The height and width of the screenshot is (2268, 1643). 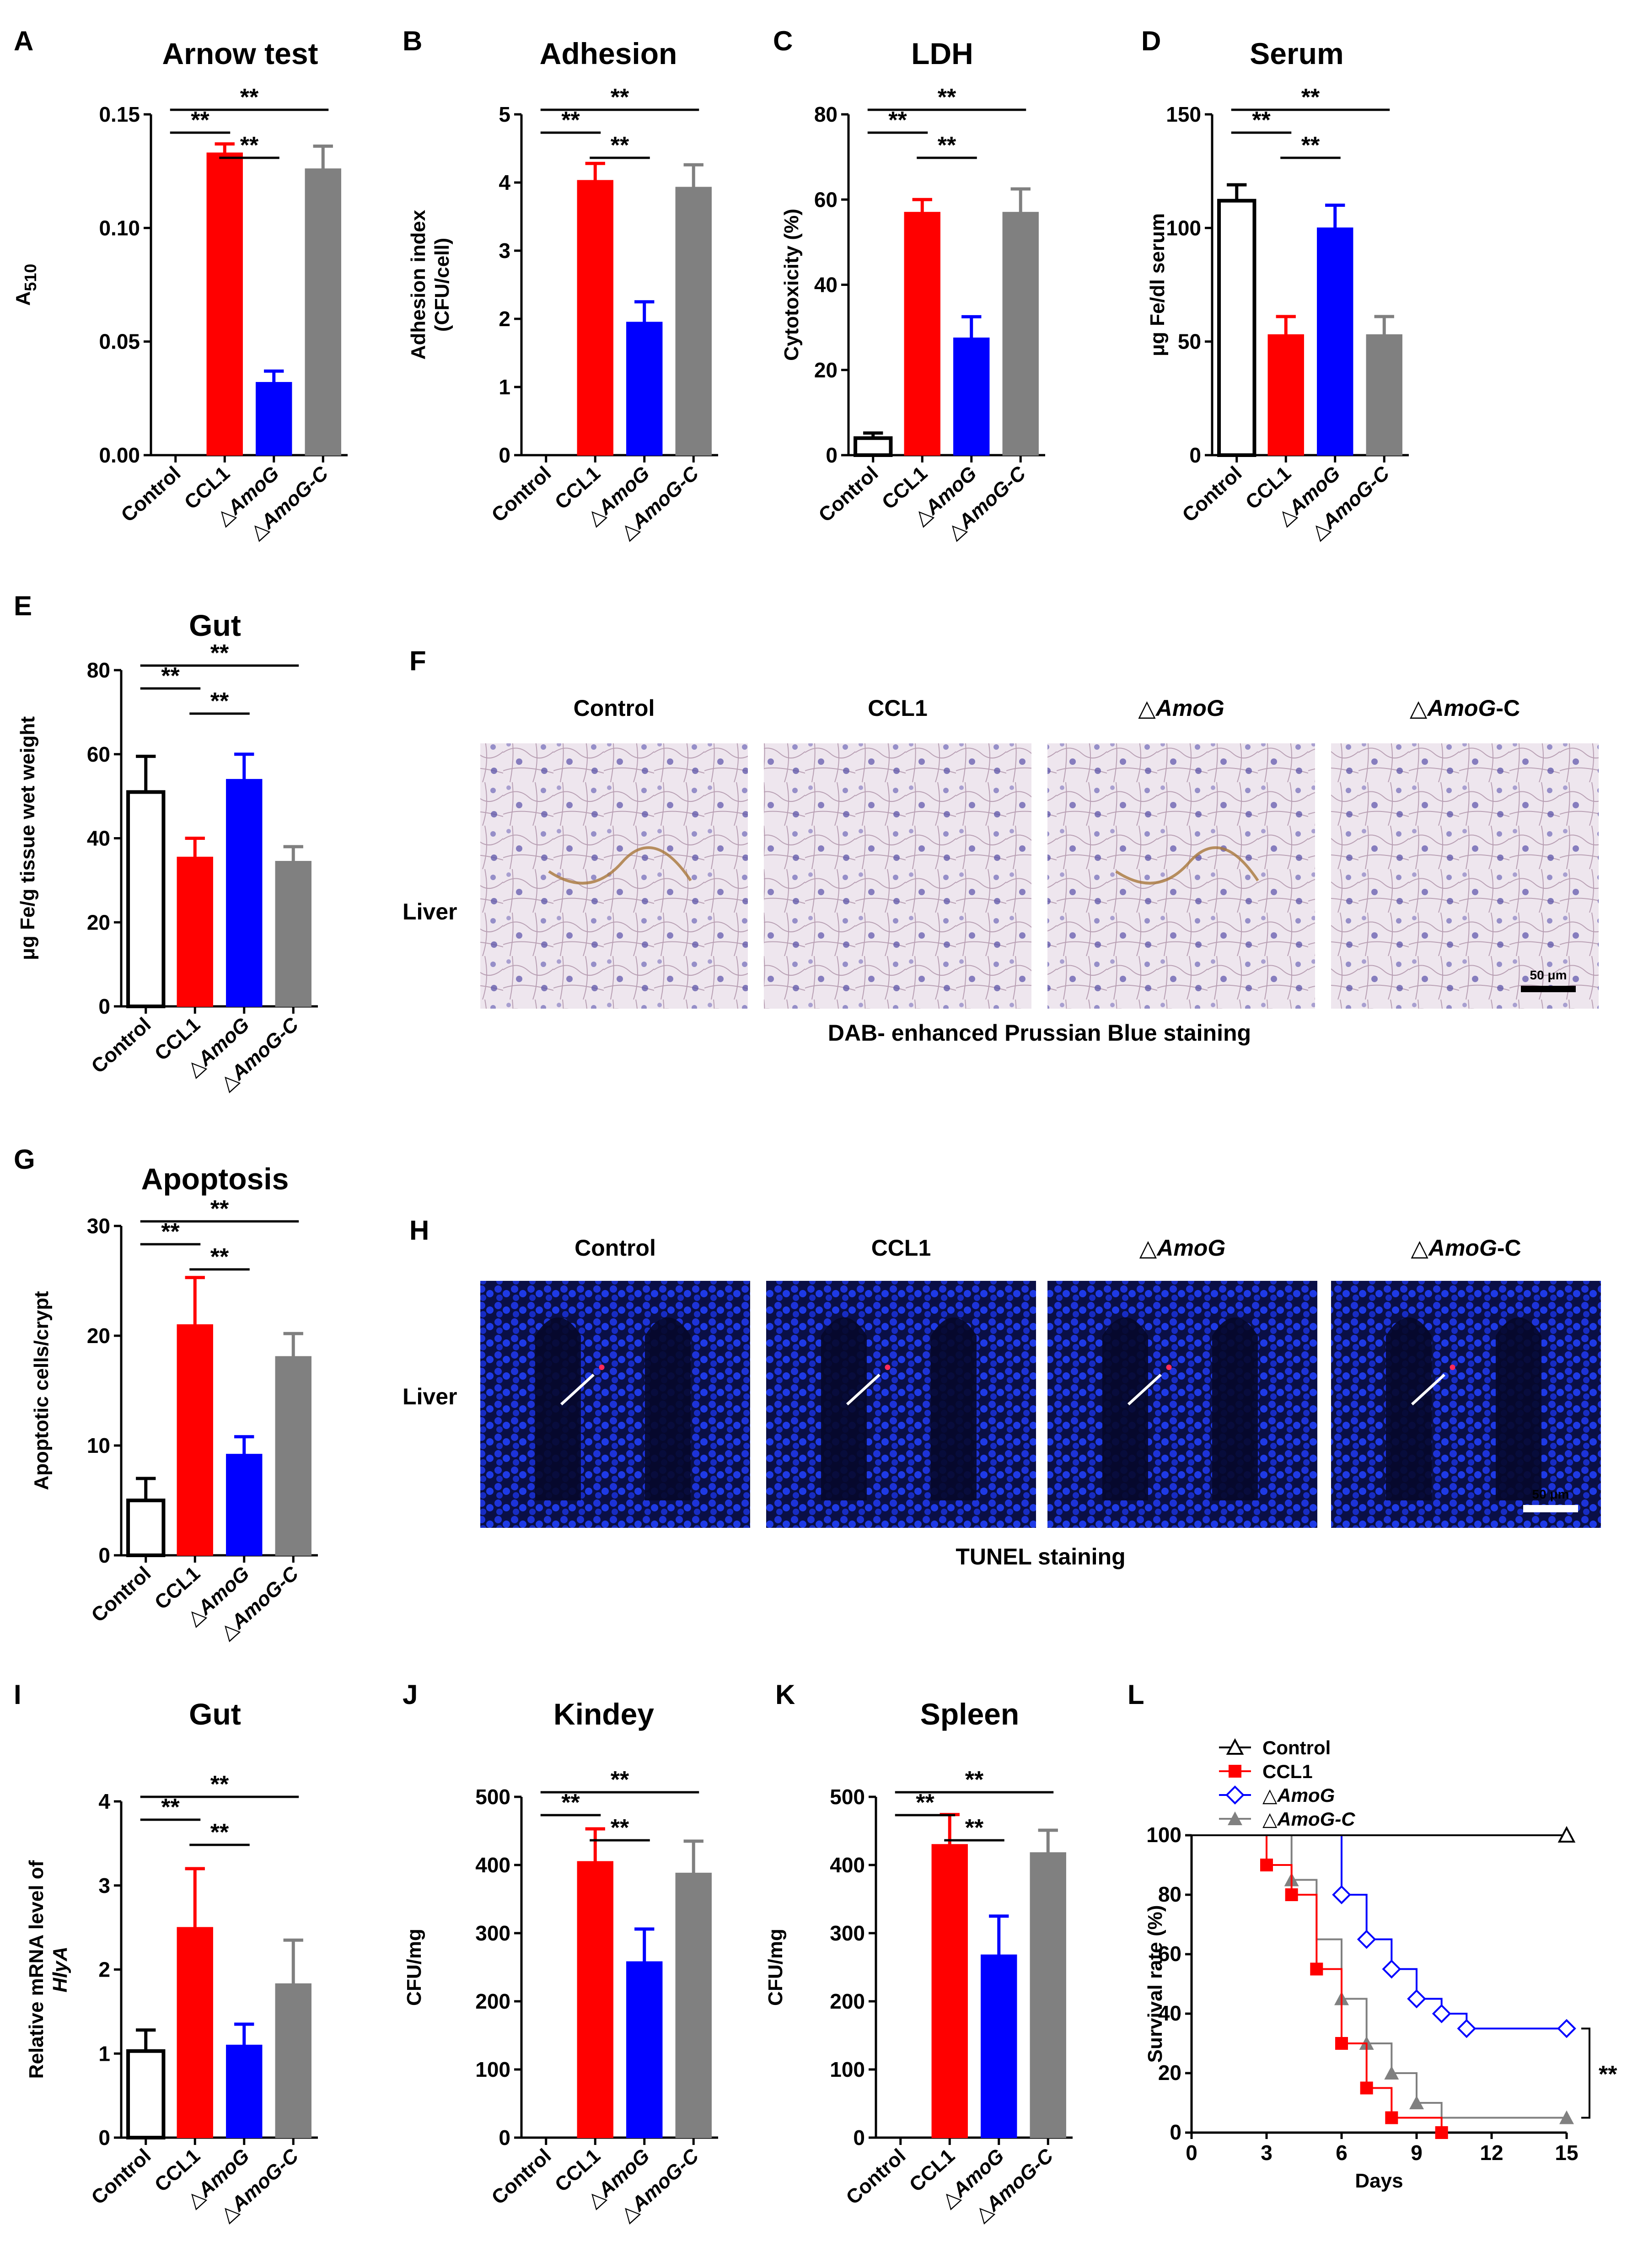 What do you see at coordinates (410, 1694) in the screenshot?
I see `panel-letter: J` at bounding box center [410, 1694].